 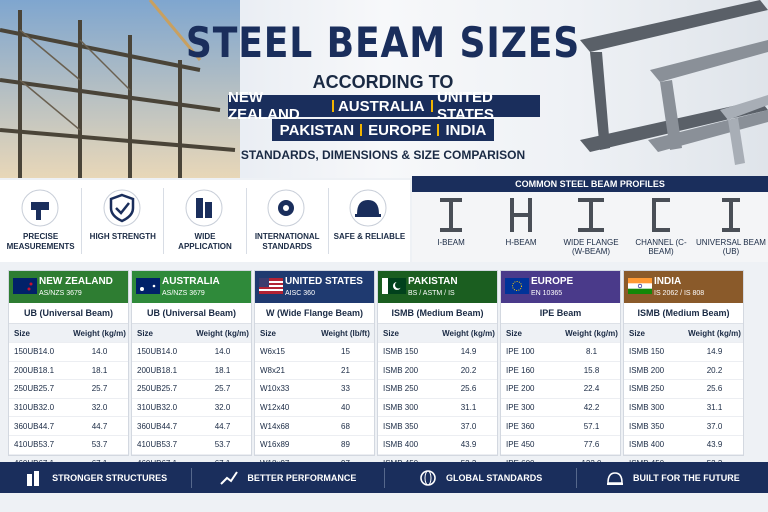 I want to click on table-header: UNITED STATES AISC 360, so click(x=314, y=287).